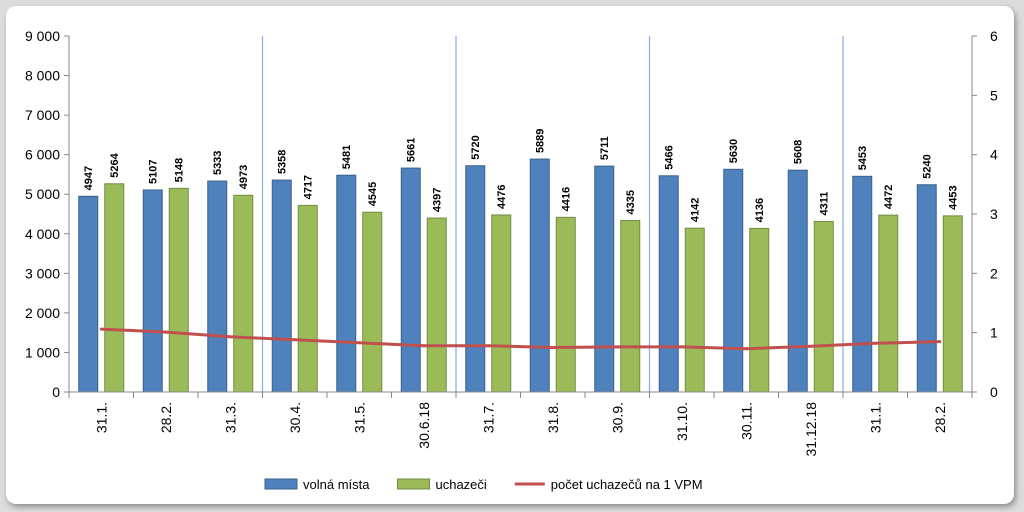 The height and width of the screenshot is (512, 1024). What do you see at coordinates (347, 157) in the screenshot?
I see `vacancy-value-label: 5481` at bounding box center [347, 157].